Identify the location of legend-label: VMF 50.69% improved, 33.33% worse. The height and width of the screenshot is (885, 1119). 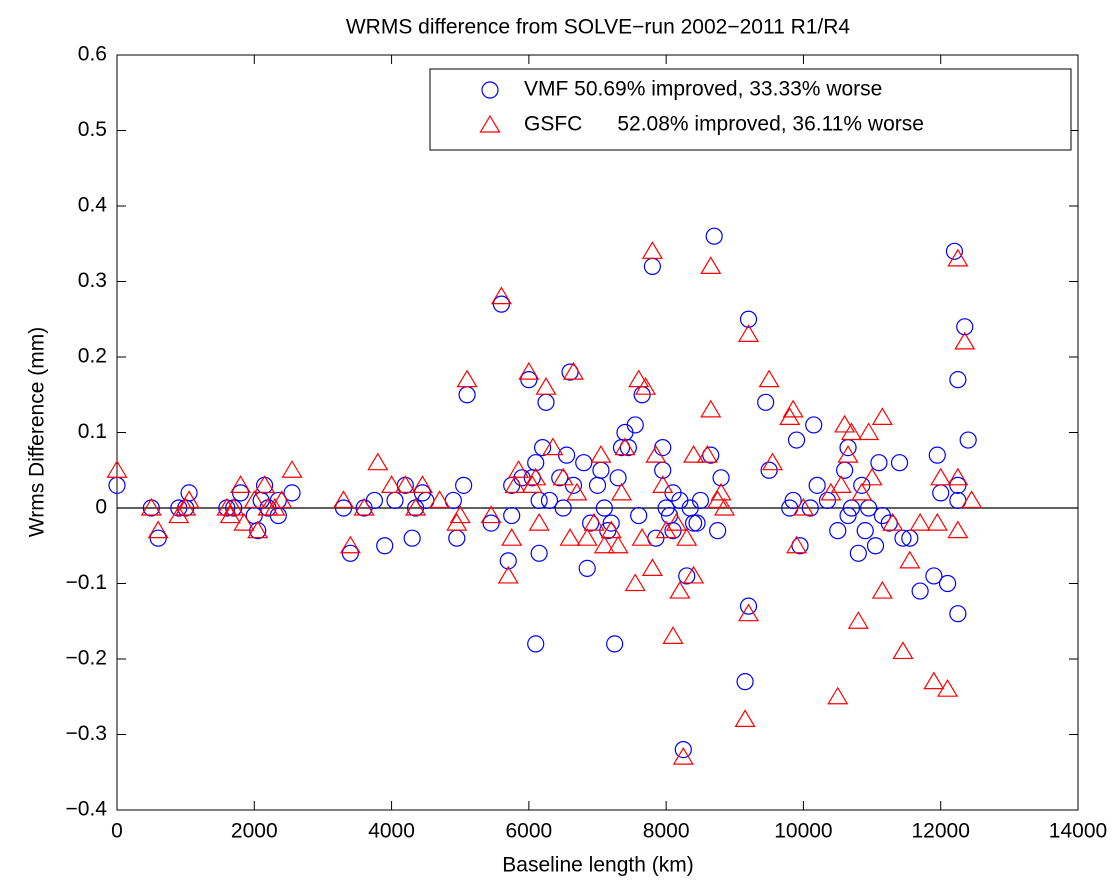
(703, 89).